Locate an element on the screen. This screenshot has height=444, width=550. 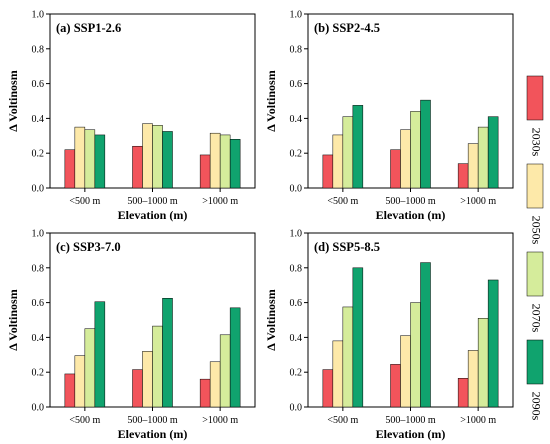
legend-label-2050s: 2050s is located at coordinates (536, 230).